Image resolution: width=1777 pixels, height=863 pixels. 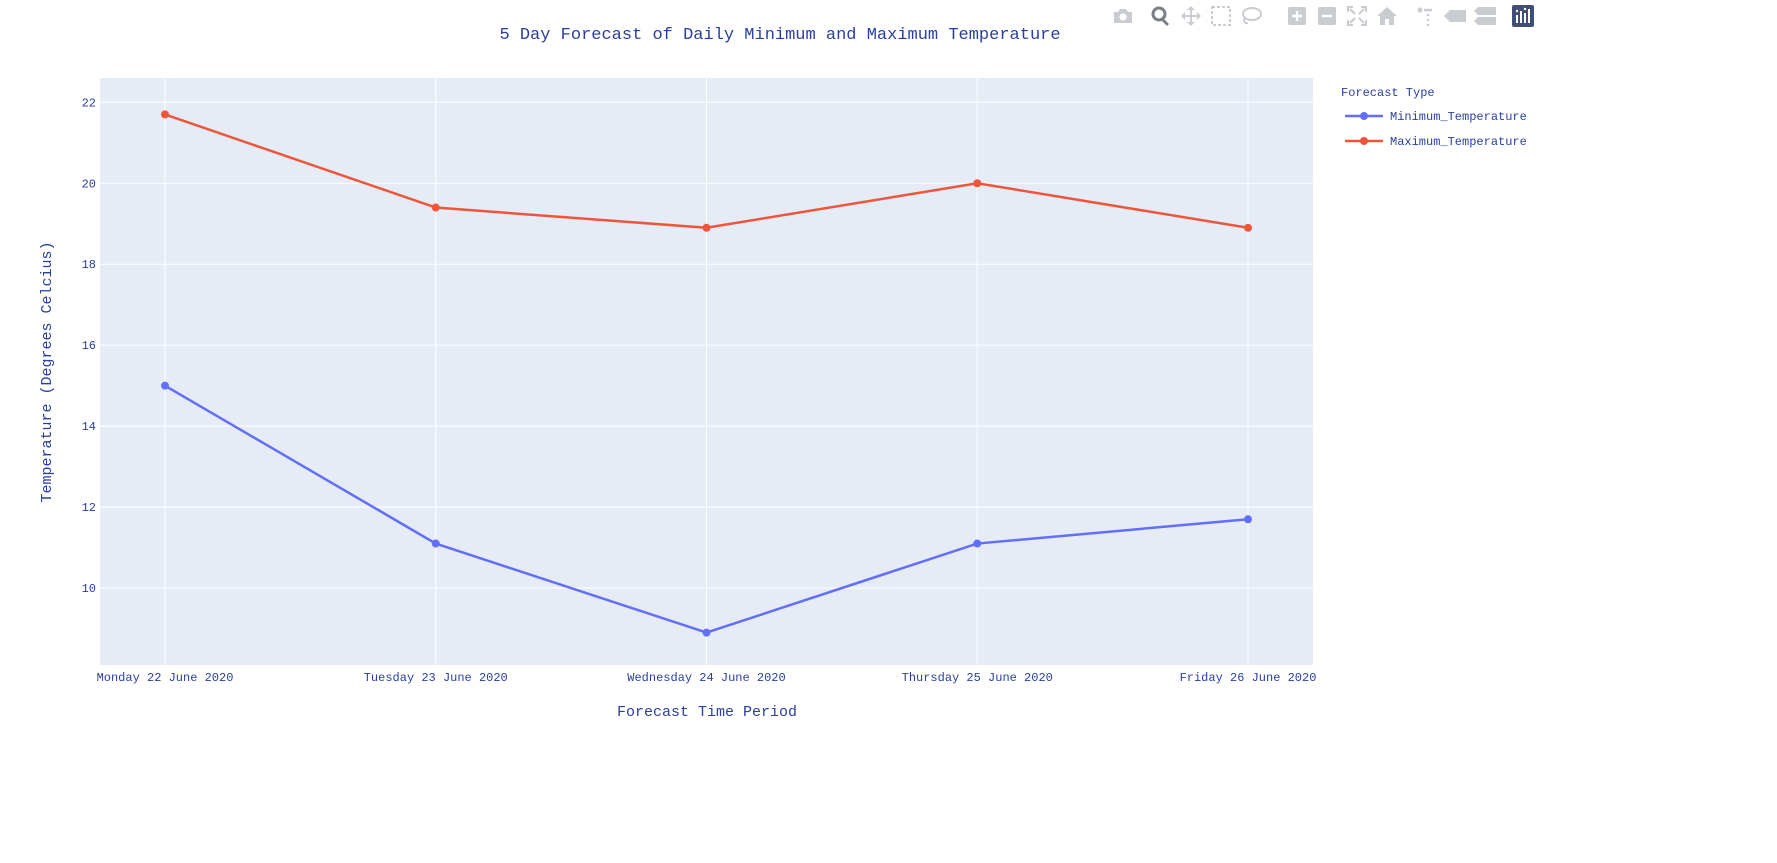 What do you see at coordinates (1357, 16) in the screenshot?
I see `autoscale-icon` at bounding box center [1357, 16].